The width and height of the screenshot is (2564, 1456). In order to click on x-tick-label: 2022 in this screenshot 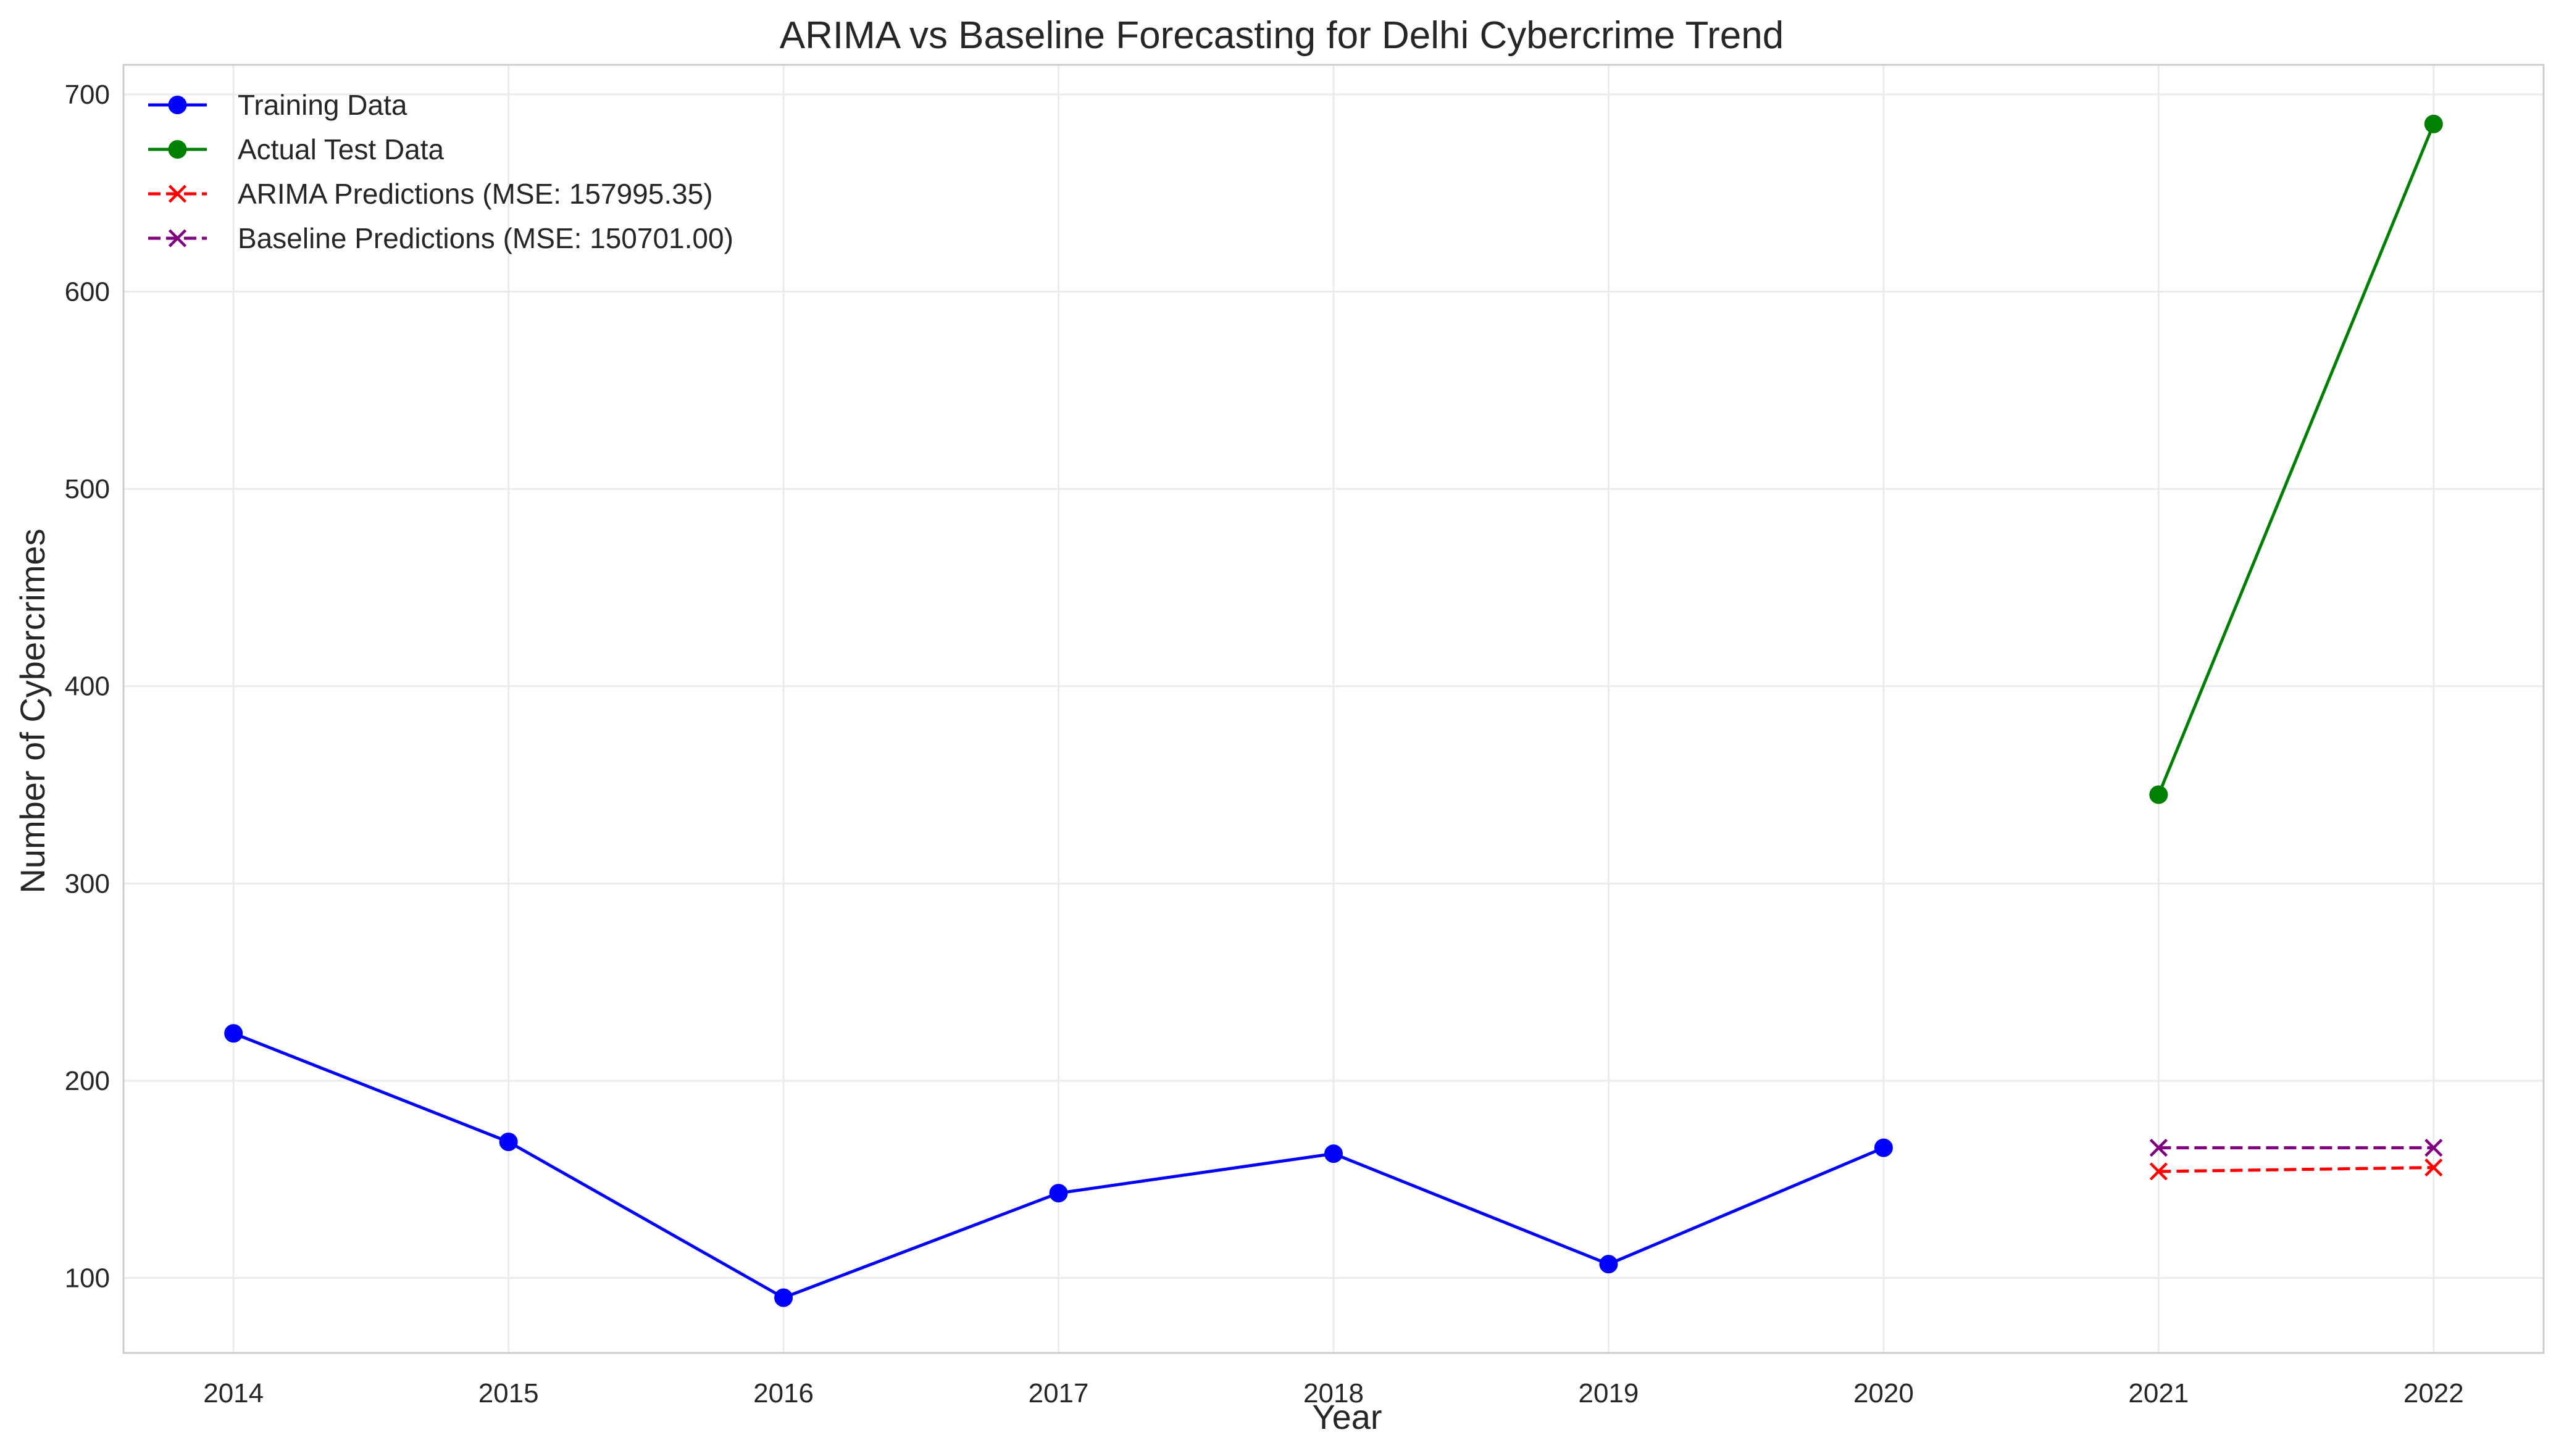, I will do `click(2433, 1393)`.